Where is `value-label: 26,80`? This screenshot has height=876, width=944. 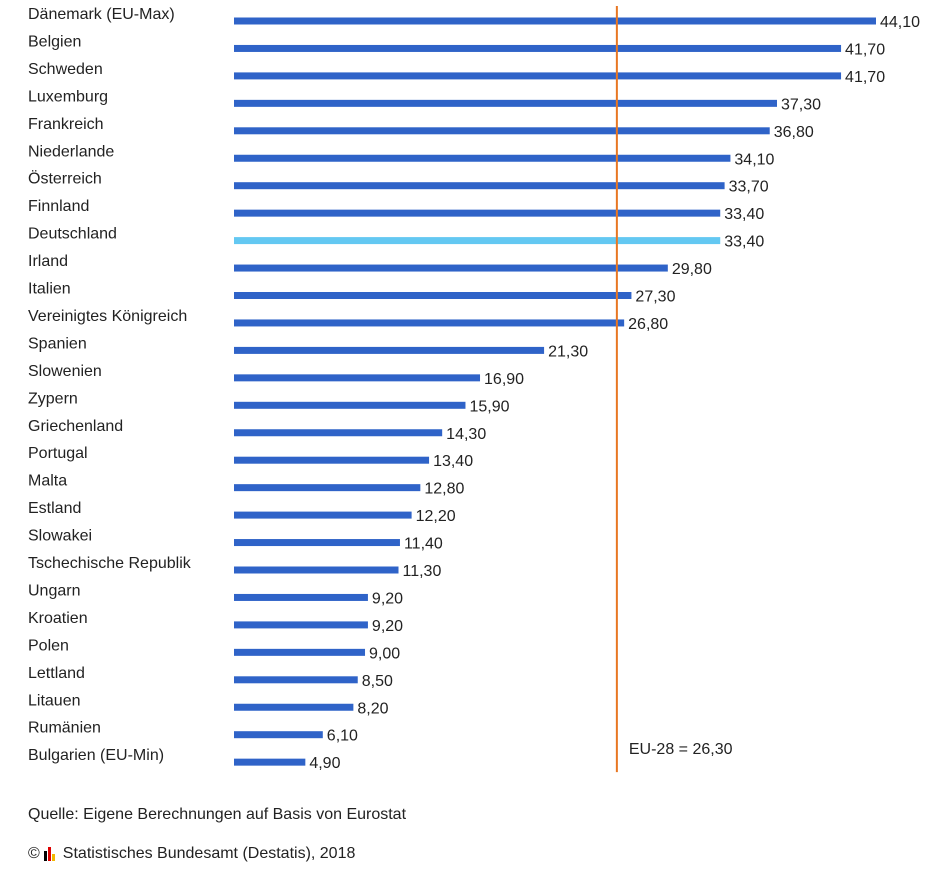 value-label: 26,80 is located at coordinates (648, 324).